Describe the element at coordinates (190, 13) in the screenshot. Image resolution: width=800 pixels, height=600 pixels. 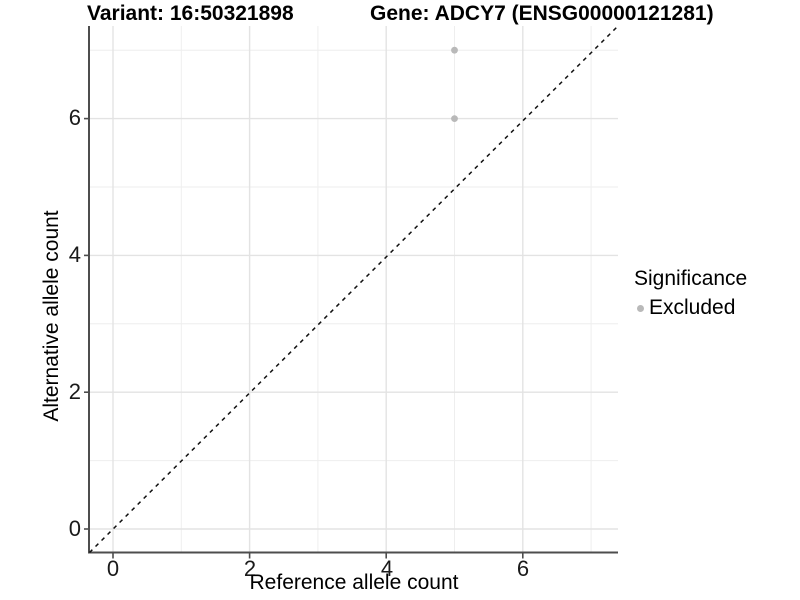
I see `variant-title: Variant: 16:50321898` at that location.